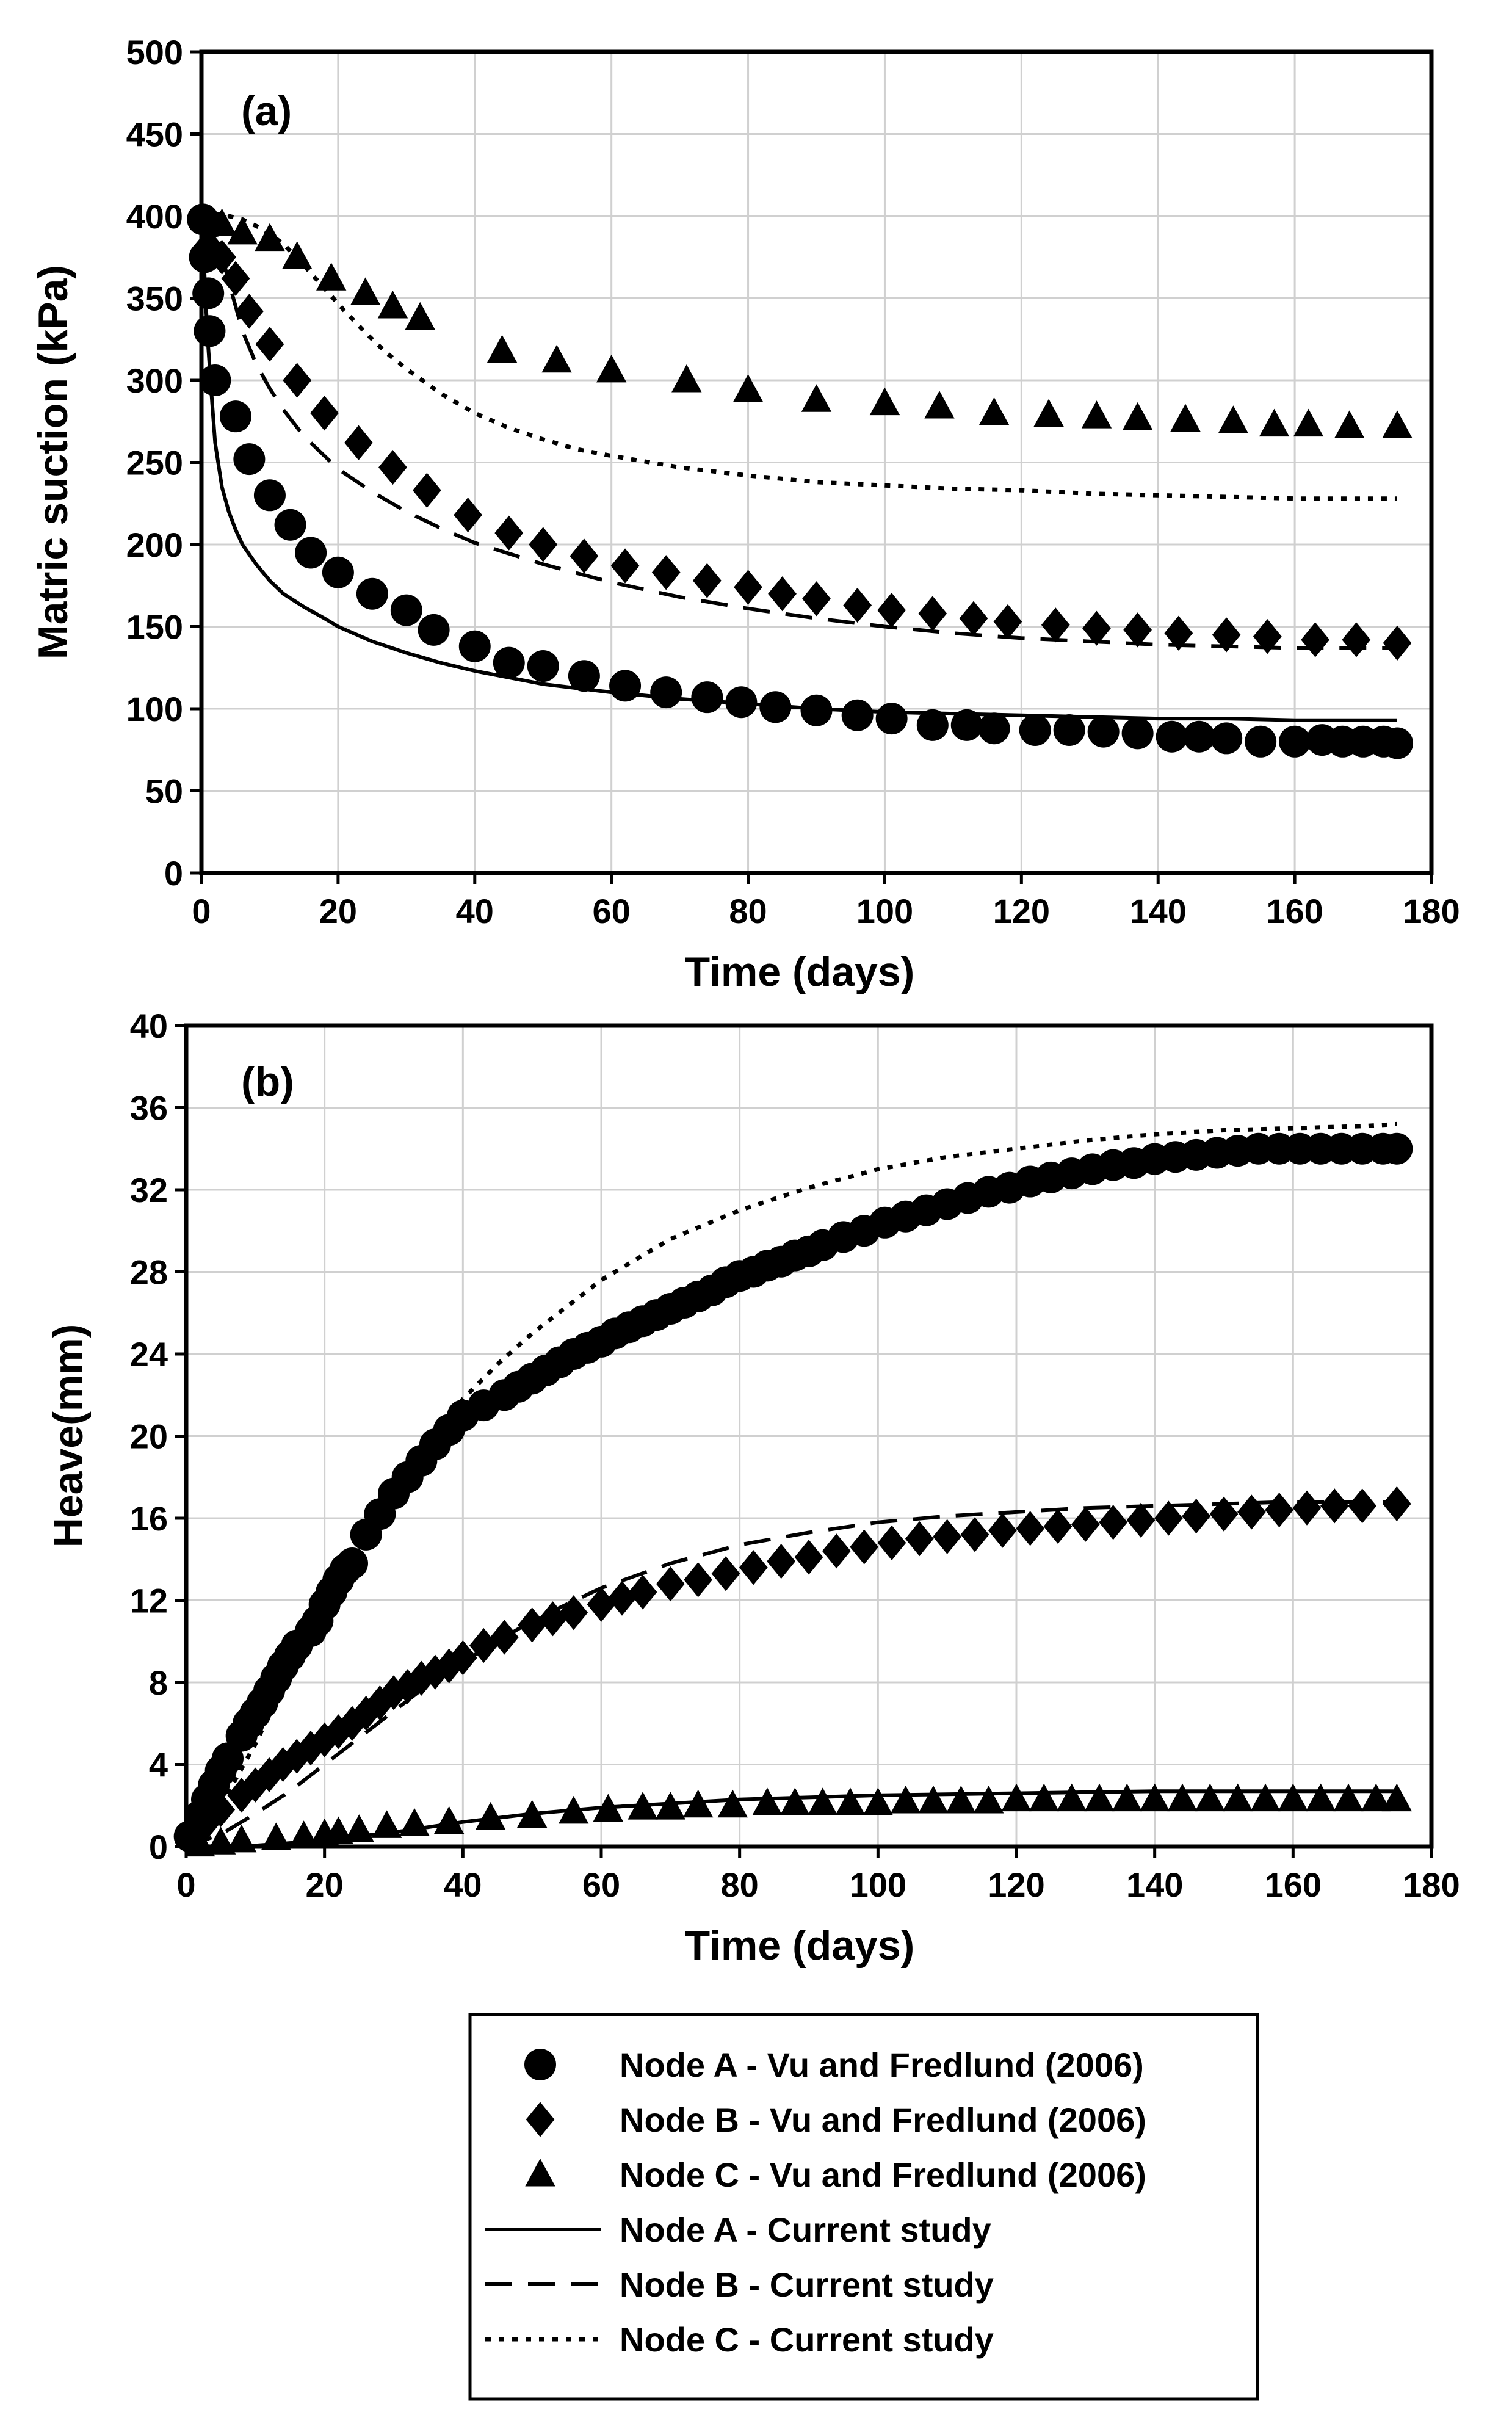 The width and height of the screenshot is (1512, 2418). I want to click on panel-b-y-tick-label: 40, so click(149, 1026).